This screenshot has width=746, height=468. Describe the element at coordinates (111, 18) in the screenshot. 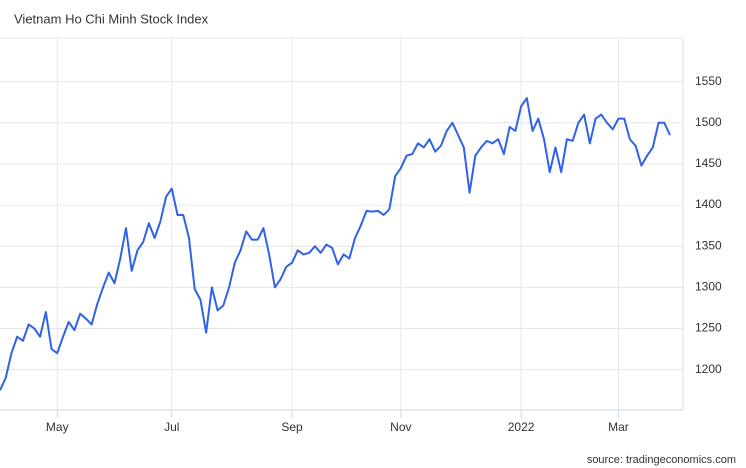

I see `chart-title: Vietnam Ho Chi Minh Stock Index` at that location.